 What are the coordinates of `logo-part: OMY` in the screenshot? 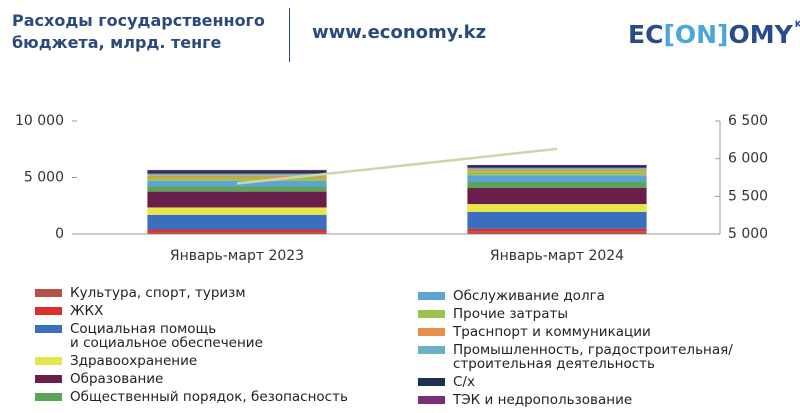 It's located at (760, 34).